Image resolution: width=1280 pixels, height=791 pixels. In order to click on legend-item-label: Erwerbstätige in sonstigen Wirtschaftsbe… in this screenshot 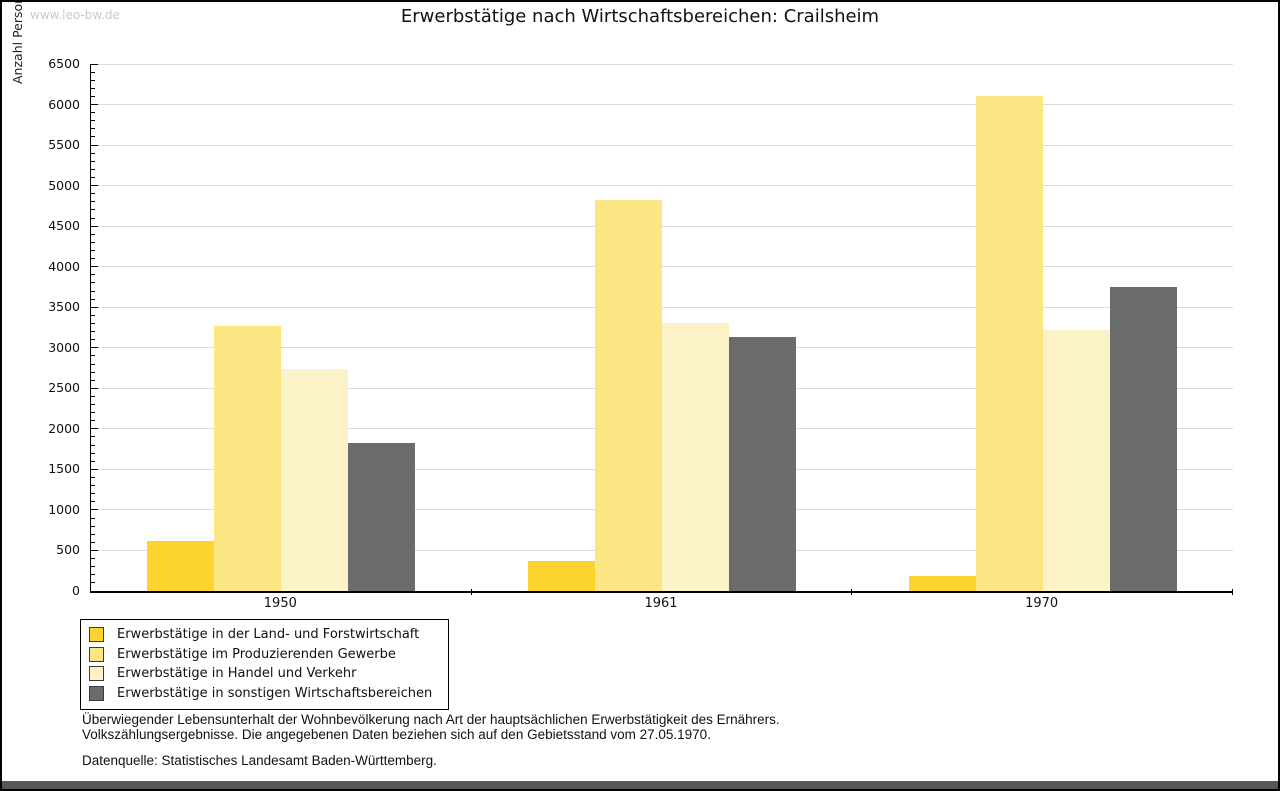, I will do `click(275, 693)`.